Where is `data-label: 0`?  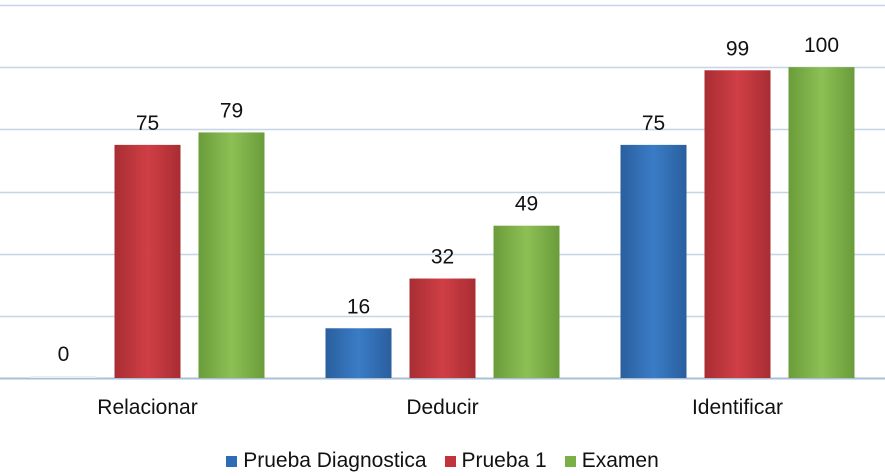 data-label: 0 is located at coordinates (64, 354).